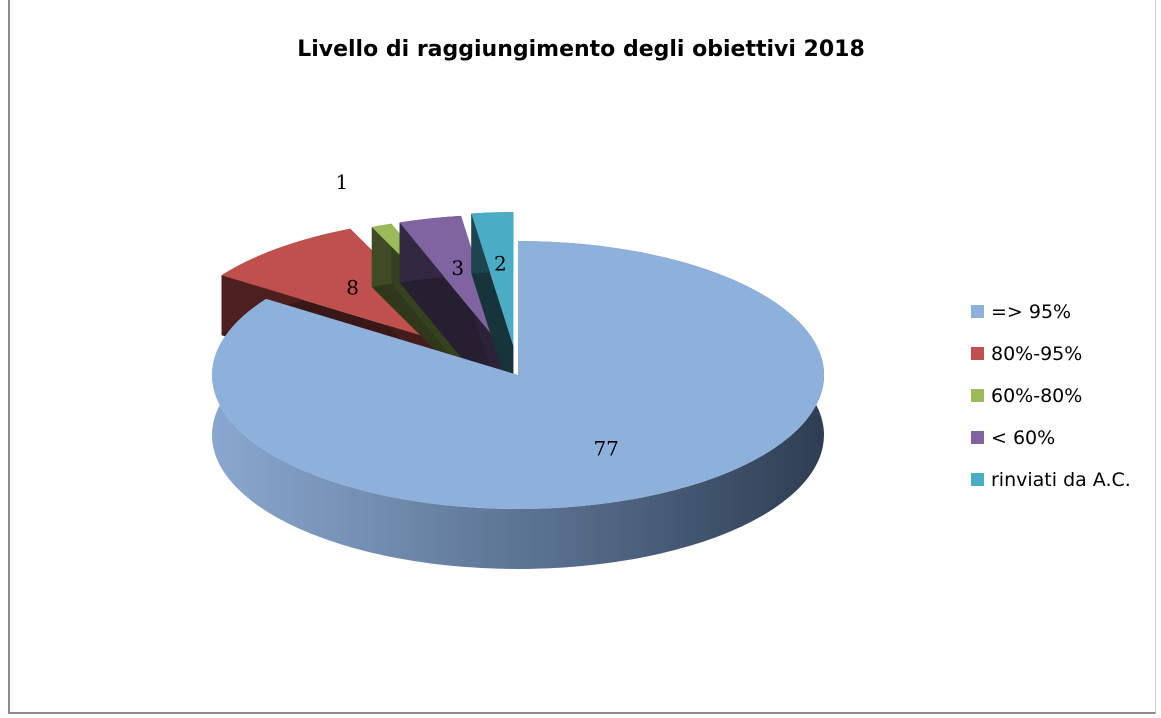 The image size is (1161, 718). What do you see at coordinates (342, 182) in the screenshot?
I see `data-label-2: 1` at bounding box center [342, 182].